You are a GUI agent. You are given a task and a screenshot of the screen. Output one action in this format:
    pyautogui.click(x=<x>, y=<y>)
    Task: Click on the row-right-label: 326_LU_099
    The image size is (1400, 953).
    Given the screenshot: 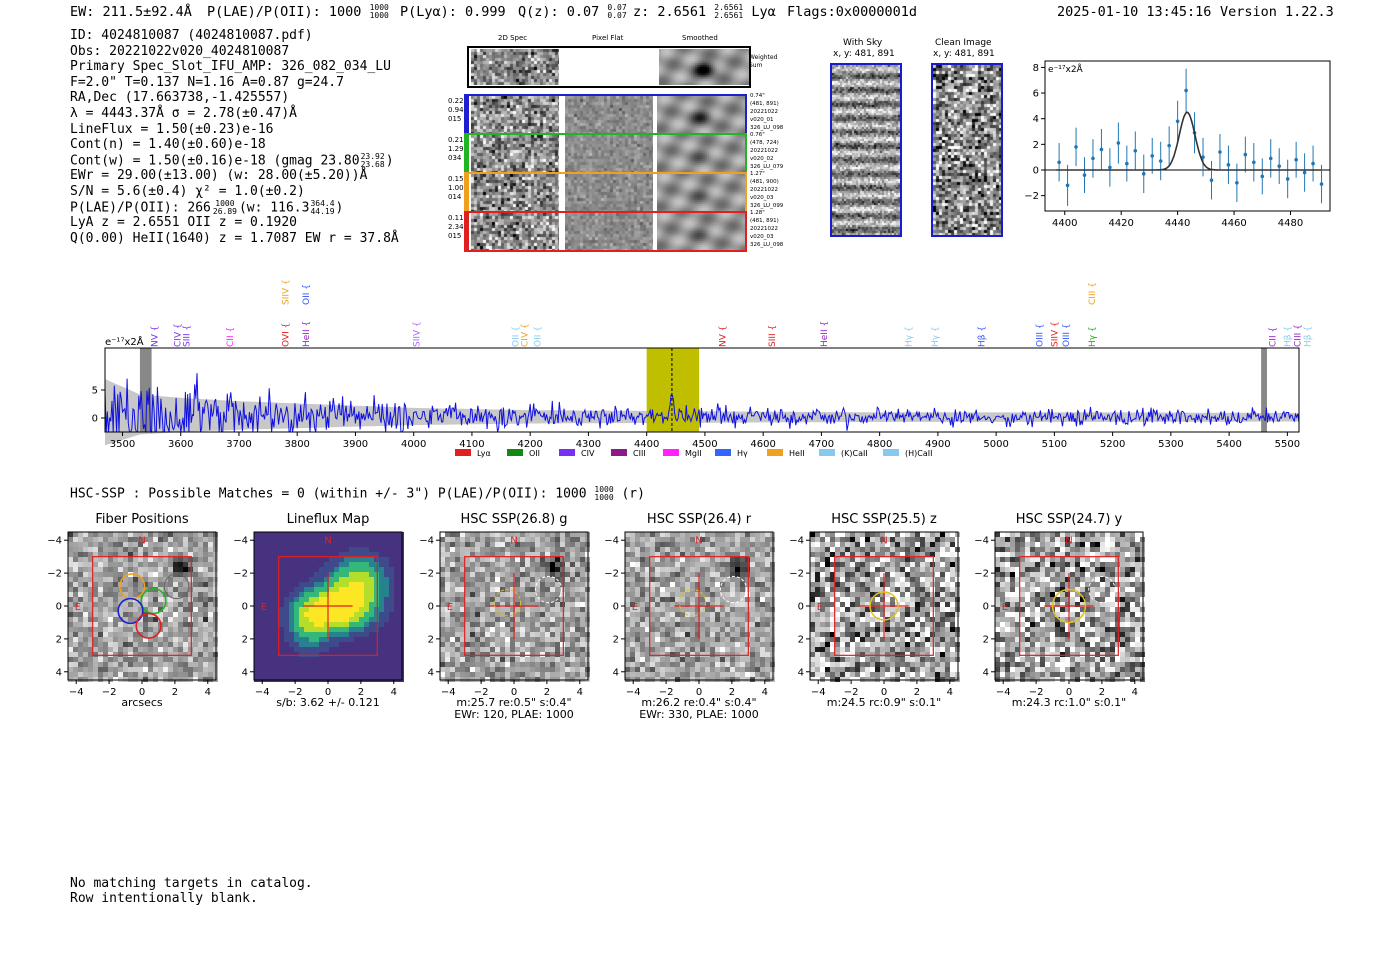 What is the action you would take?
    pyautogui.click(x=767, y=206)
    